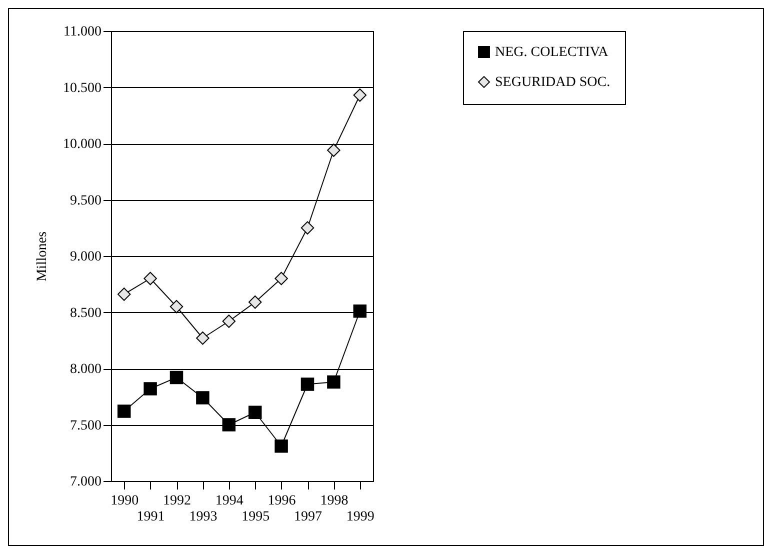  Describe the element at coordinates (150, 517) in the screenshot. I see `x-tick-label: 1991` at that location.